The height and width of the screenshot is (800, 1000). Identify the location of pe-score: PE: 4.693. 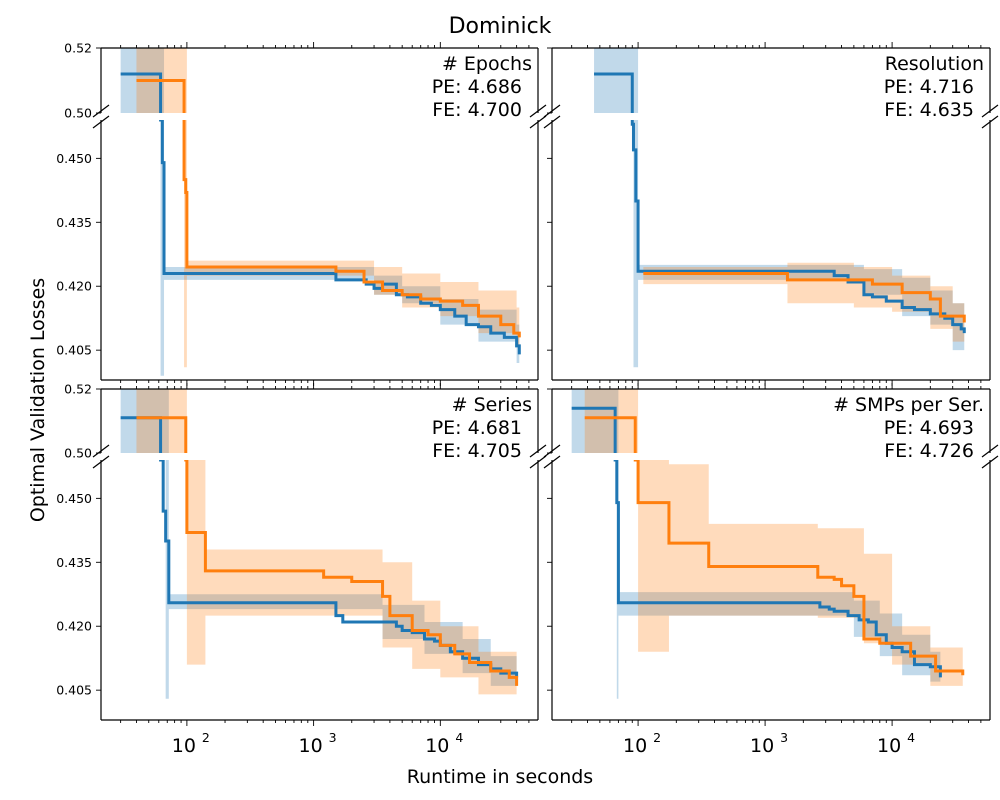
(929, 428).